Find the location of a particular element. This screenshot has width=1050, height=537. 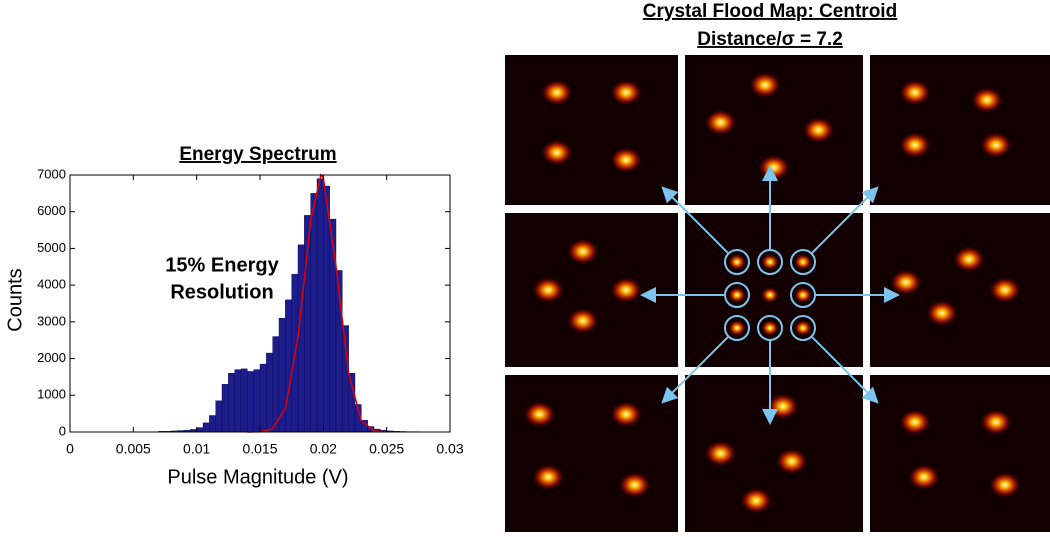

y-tick-label: 5000 is located at coordinates (51, 247).